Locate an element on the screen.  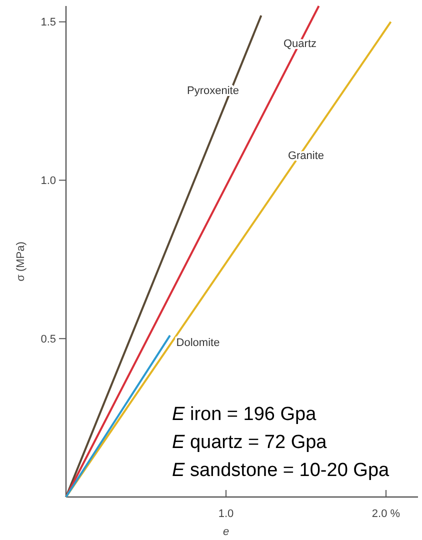
y-tick-label: 1.5 is located at coordinates (48, 22).